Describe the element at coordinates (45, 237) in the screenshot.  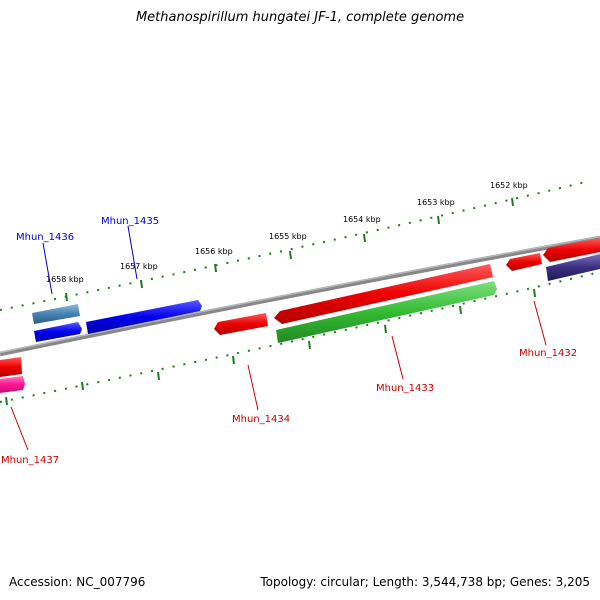
I see `gene-label-mhun-1436: Mhun_1436` at that location.